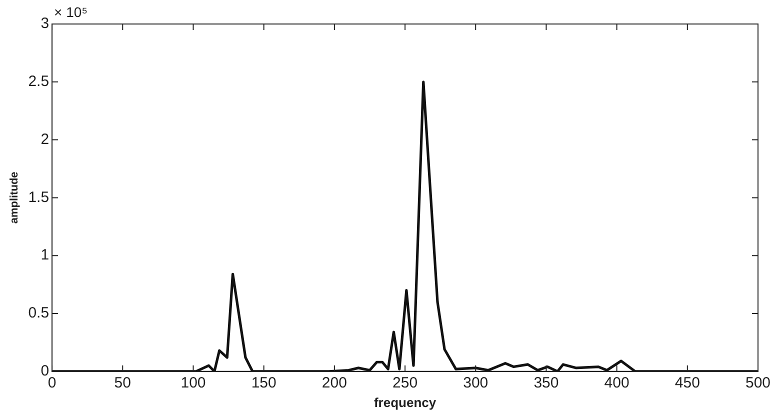 The height and width of the screenshot is (411, 776). What do you see at coordinates (334, 383) in the screenshot?
I see `x-tick-label: 200` at bounding box center [334, 383].